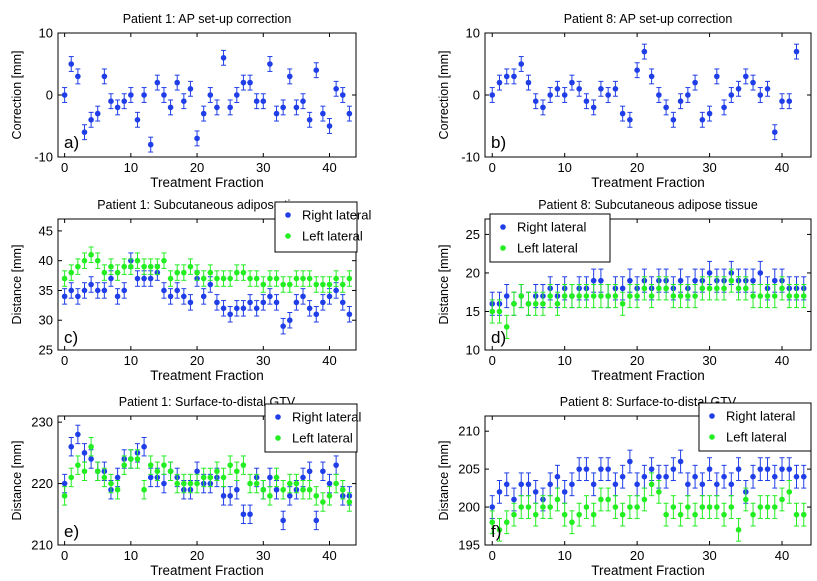 The height and width of the screenshot is (581, 817). I want to click on y-tick-label: 0, so click(49, 95).